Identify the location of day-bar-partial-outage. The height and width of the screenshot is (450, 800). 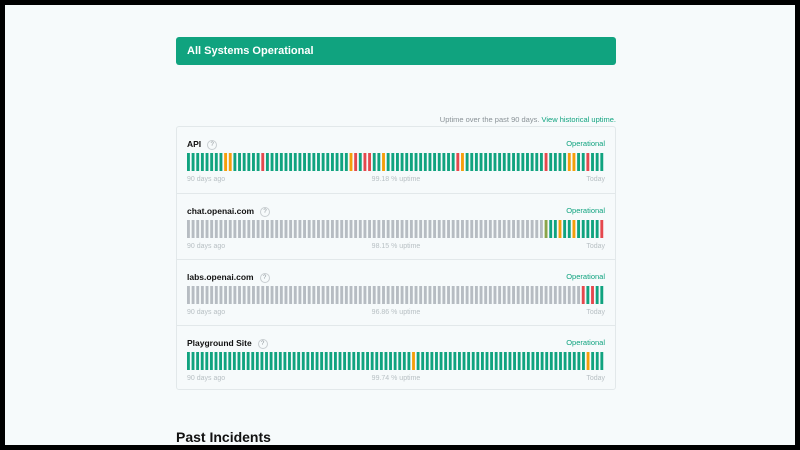
(560, 229).